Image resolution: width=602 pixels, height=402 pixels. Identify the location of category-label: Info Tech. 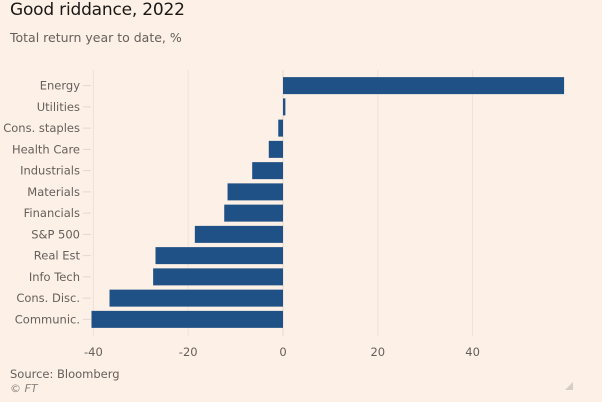
(54, 277).